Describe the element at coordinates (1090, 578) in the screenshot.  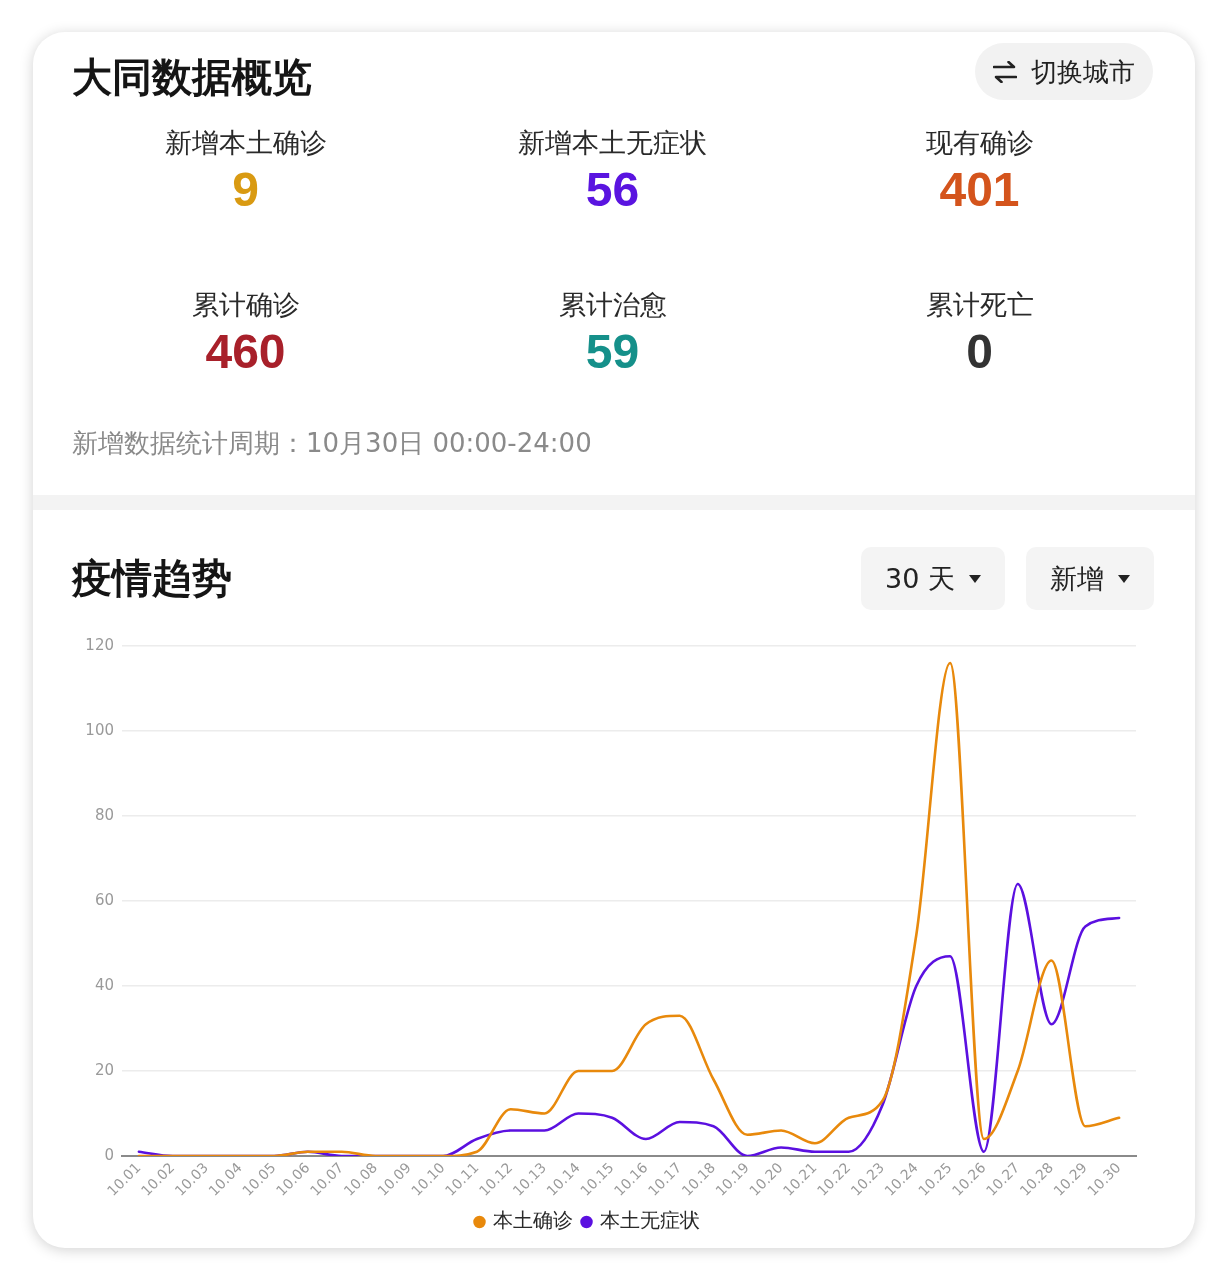
I see `dropdown-button: 新增` at that location.